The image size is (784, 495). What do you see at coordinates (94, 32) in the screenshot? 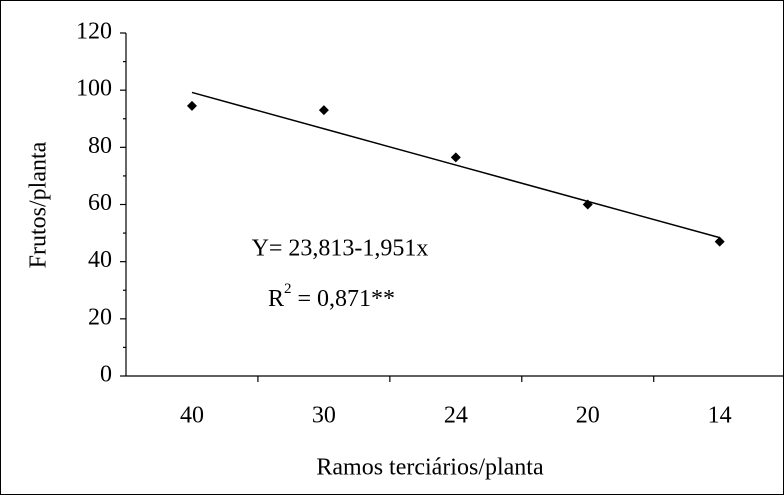
I see `y-tick-label: 120` at bounding box center [94, 32].